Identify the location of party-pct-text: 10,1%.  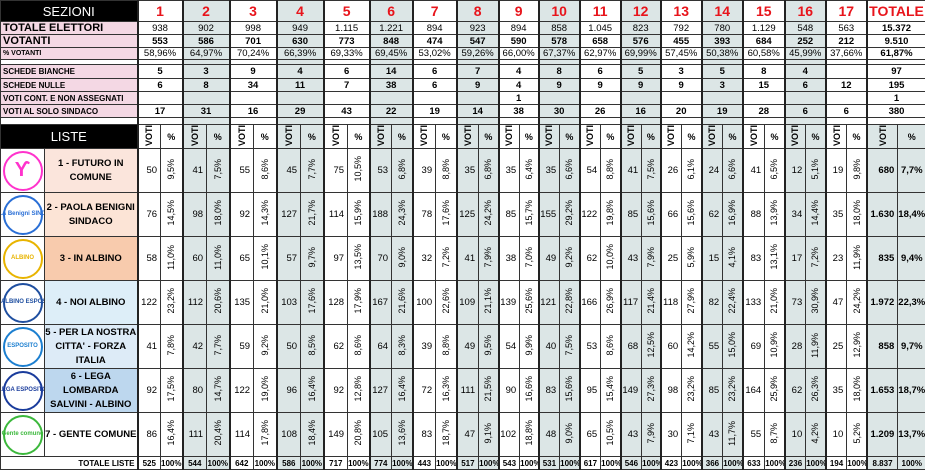
(264, 257).